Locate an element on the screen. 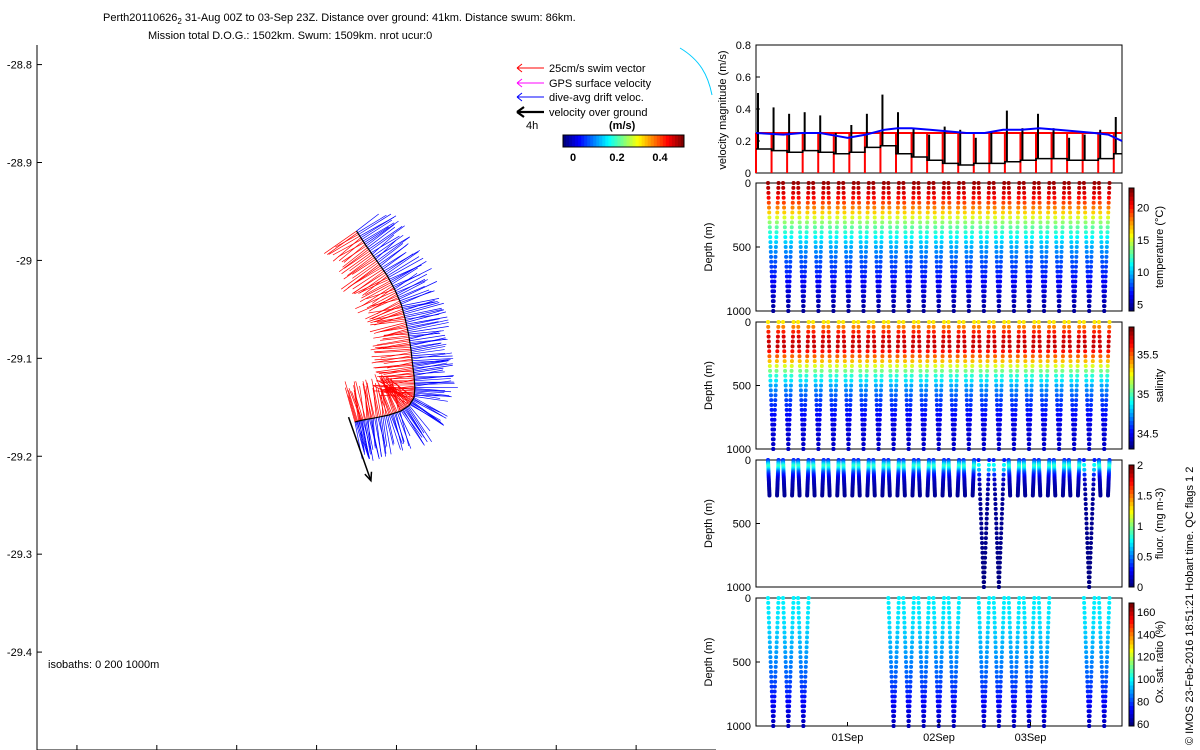 The height and width of the screenshot is (750, 1200). depth-tick-label: 0 is located at coordinates (748, 323).